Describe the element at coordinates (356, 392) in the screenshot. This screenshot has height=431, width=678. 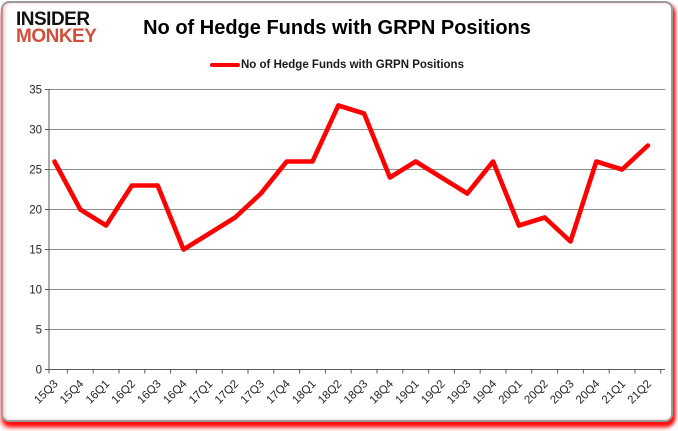
I see `x-axis-label-18Q3: 18Q3` at that location.